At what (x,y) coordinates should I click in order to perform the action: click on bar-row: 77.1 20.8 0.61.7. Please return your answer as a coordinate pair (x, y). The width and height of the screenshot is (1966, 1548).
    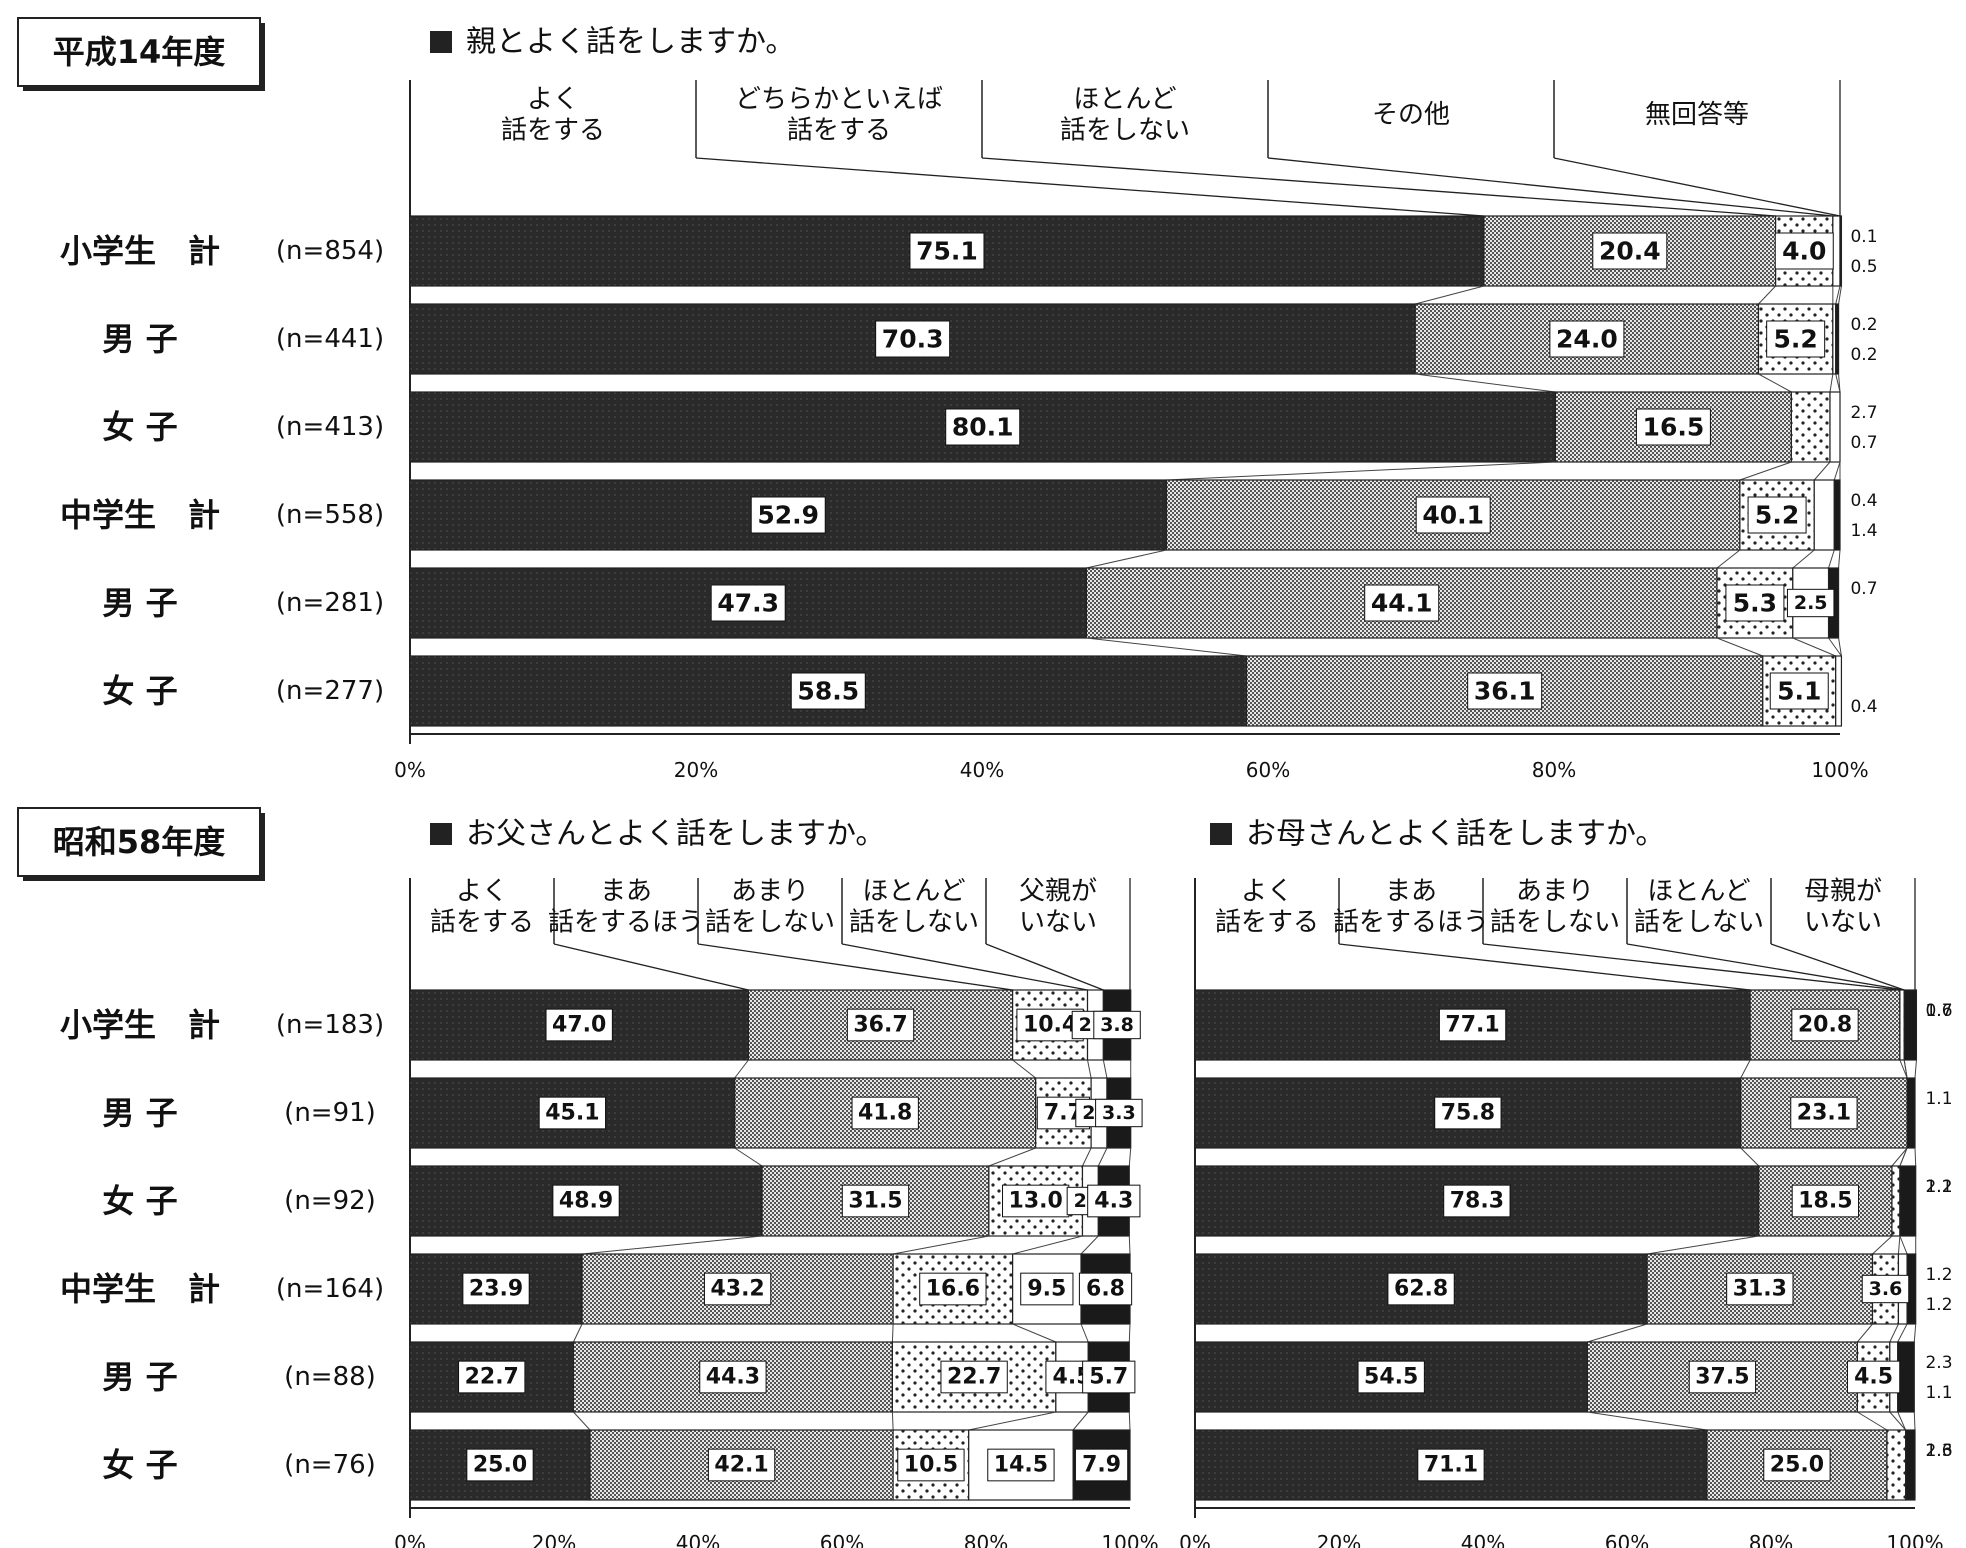
    Looking at the image, I should click on (1573, 1025).